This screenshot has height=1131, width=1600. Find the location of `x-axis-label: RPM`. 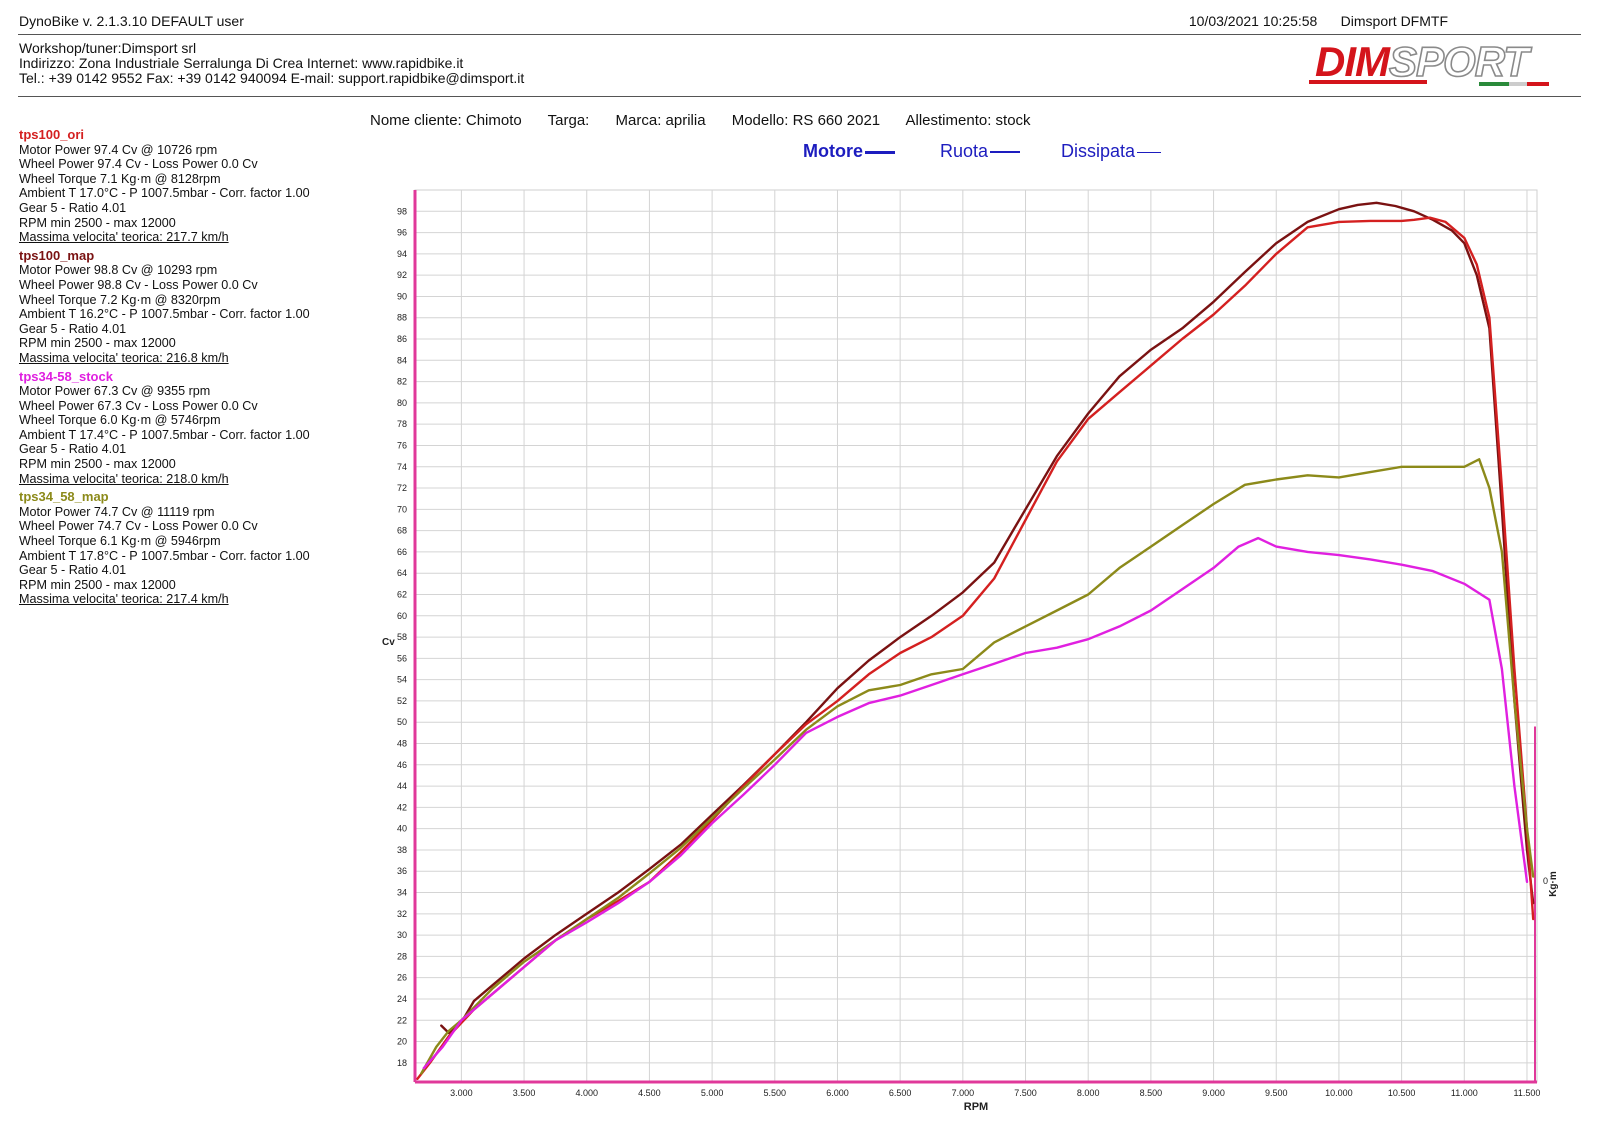

x-axis-label: RPM is located at coordinates (976, 1107).